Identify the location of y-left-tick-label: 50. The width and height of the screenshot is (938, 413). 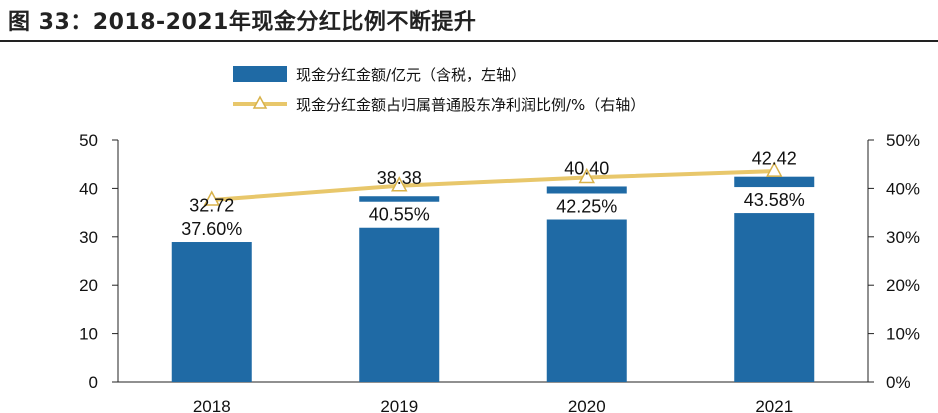
(88, 140).